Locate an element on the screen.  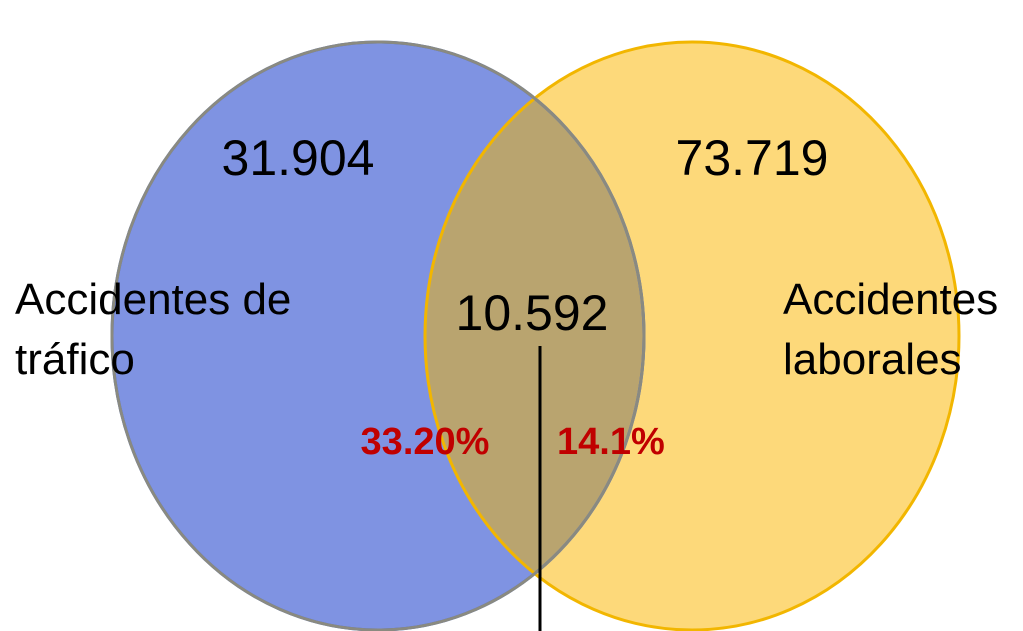
work-overlap-share: 14.1% is located at coordinates (611, 442).